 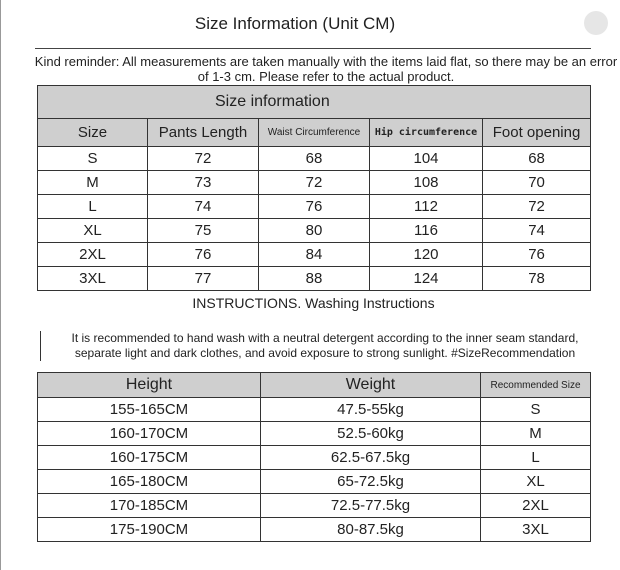 I want to click on data-row: 170-185CM 72.5-77.5kg 2XL, so click(x=314, y=505).